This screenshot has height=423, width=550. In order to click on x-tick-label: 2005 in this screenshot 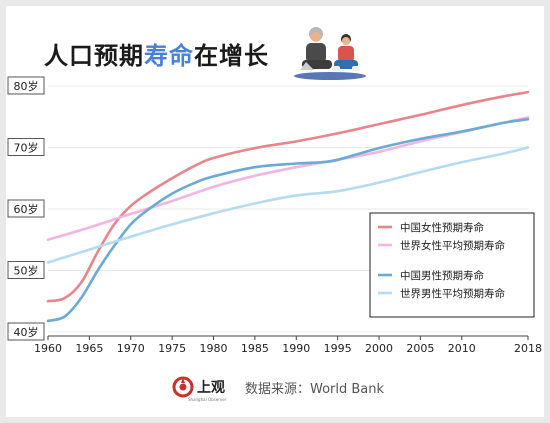, I will do `click(420, 348)`.